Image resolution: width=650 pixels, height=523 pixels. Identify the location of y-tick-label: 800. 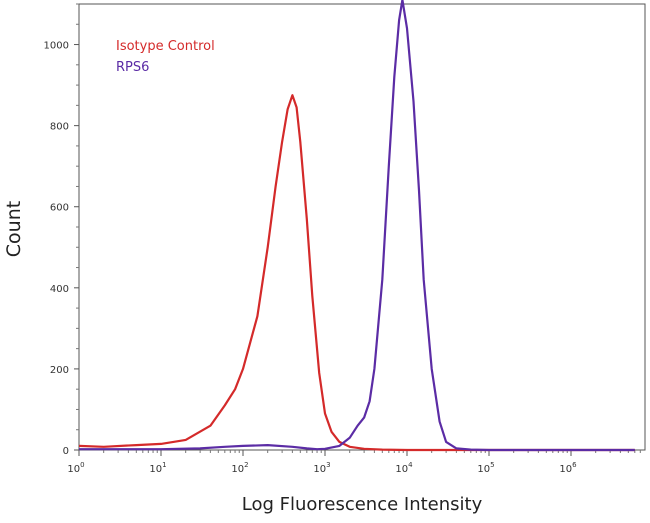
(59, 127).